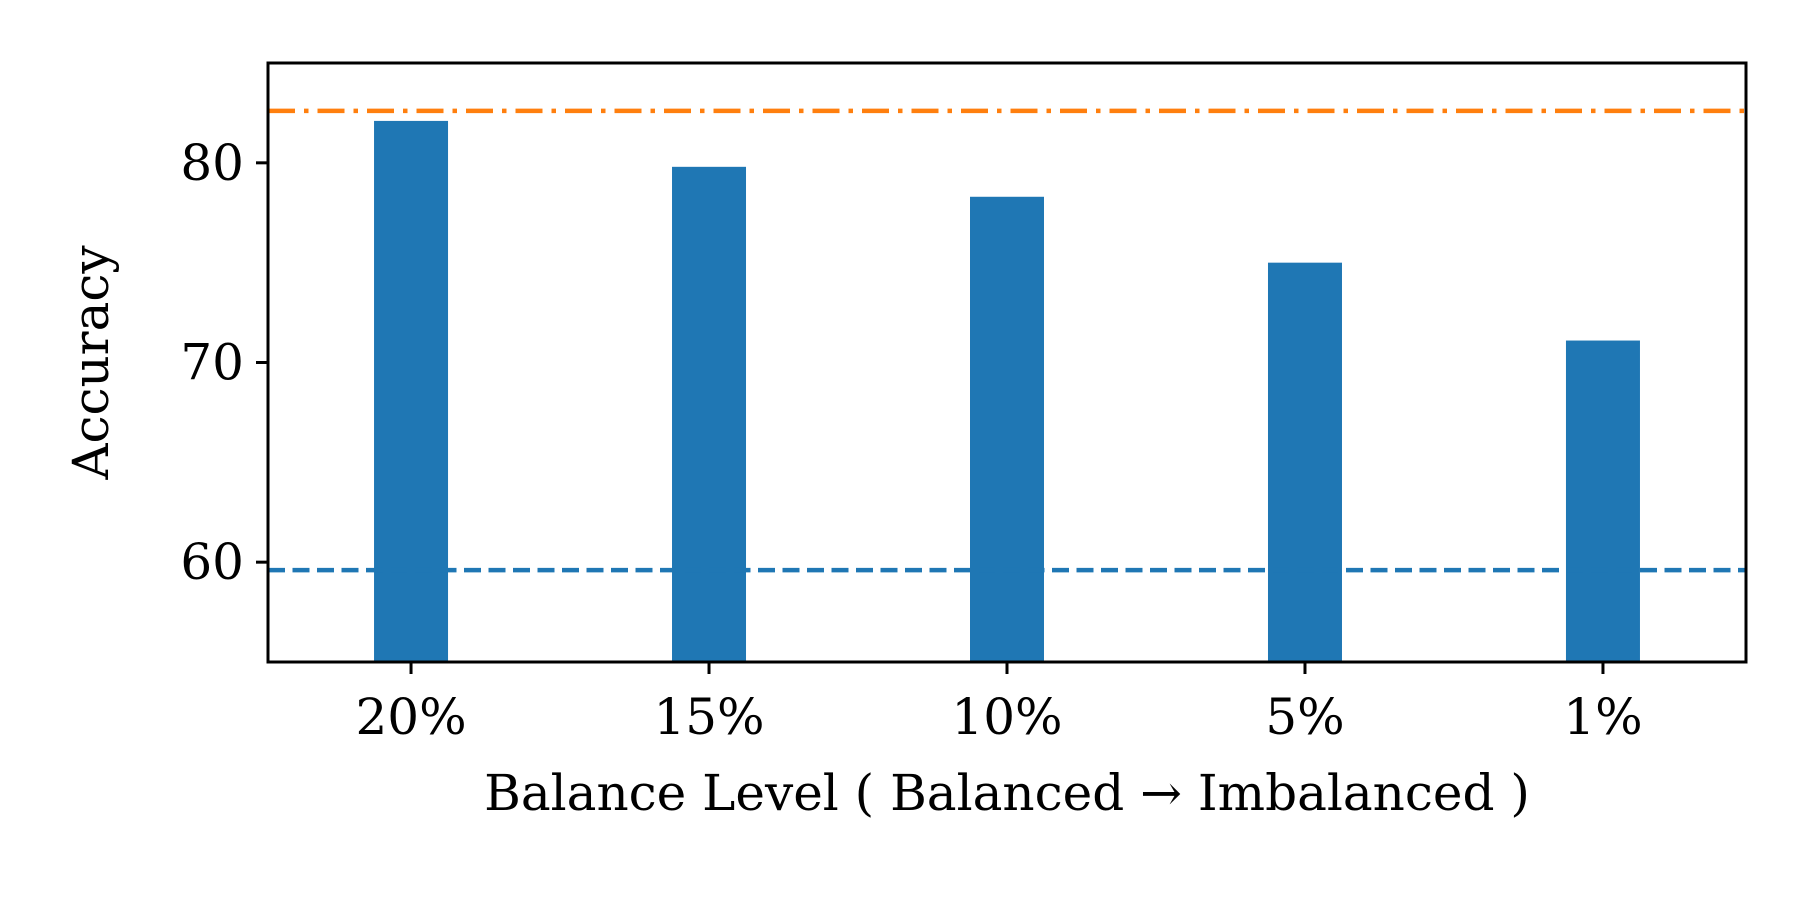  I want to click on x-tick-label: 20%, so click(410, 717).